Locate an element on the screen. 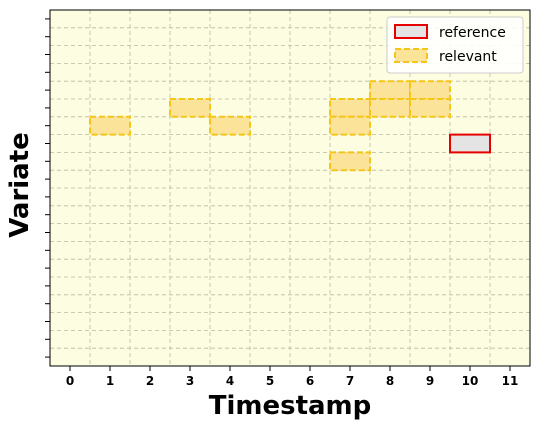 Image resolution: width=548 pixels, height=423 pixels. x-axis-title: Timestamp is located at coordinates (290, 406).